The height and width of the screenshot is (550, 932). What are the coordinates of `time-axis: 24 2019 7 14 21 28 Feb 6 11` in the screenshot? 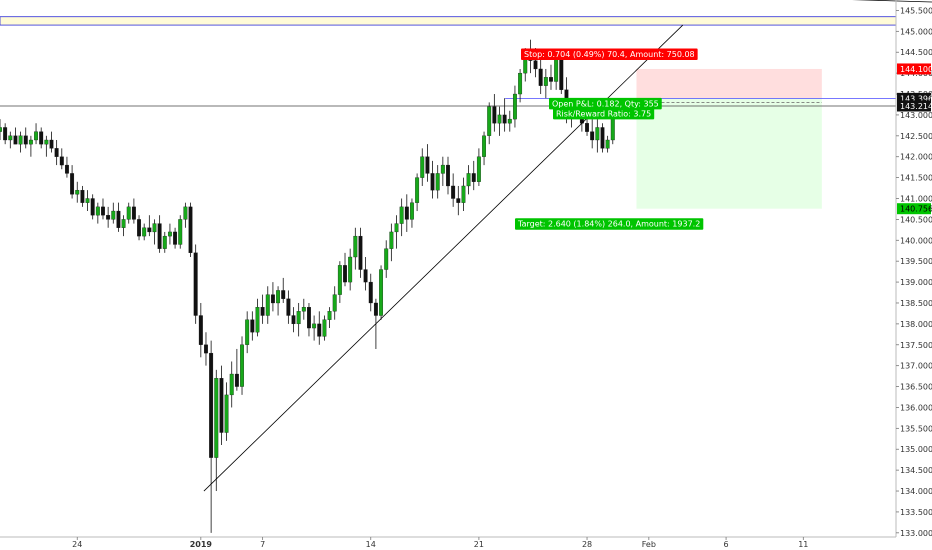 It's located at (448, 542).